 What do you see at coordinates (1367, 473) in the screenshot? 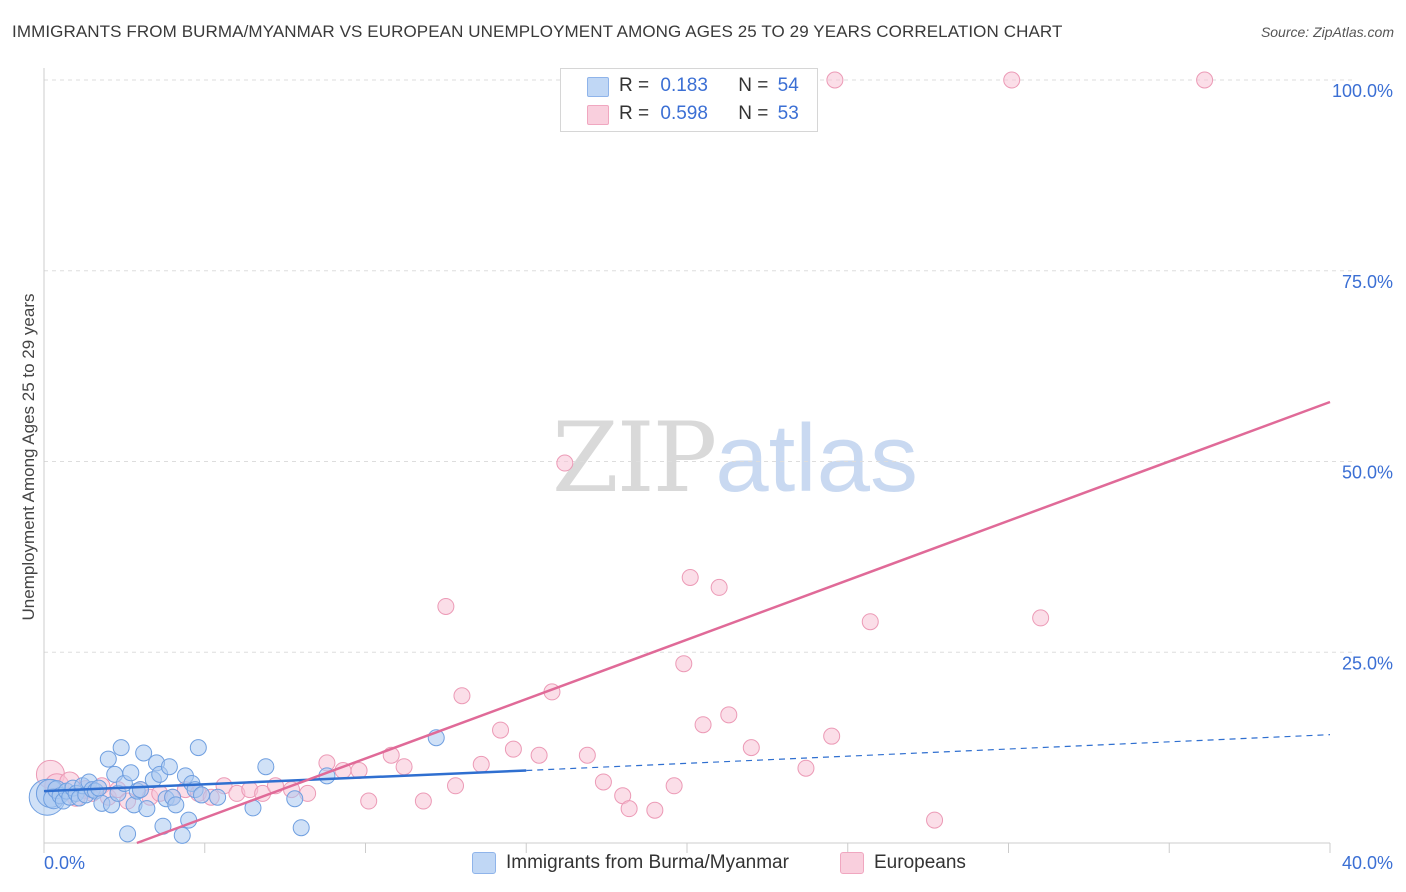
I see `y-tick-label: 50.0%` at bounding box center [1367, 473].